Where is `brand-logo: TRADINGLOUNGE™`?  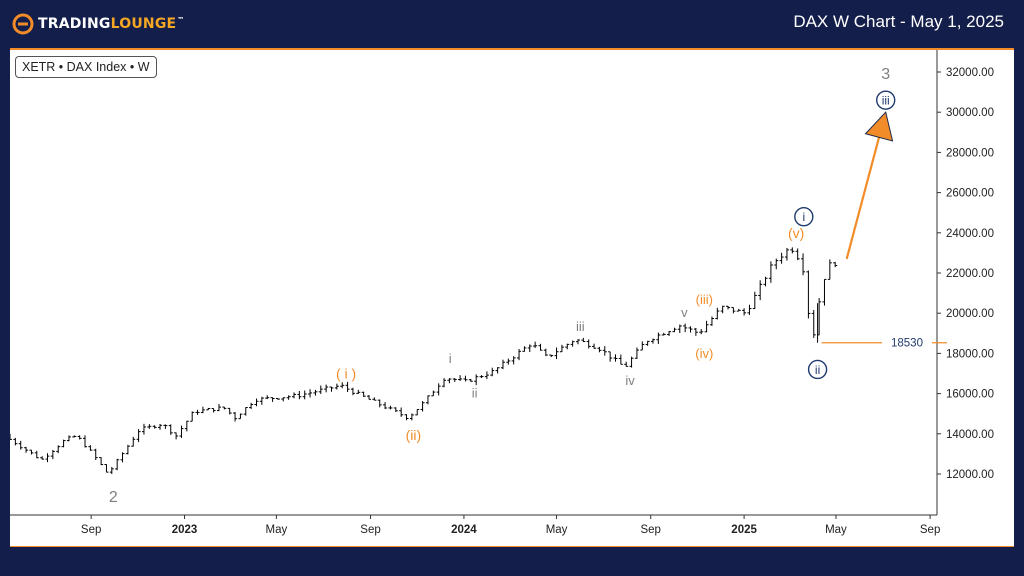 brand-logo: TRADINGLOUNGE™ is located at coordinates (98, 24).